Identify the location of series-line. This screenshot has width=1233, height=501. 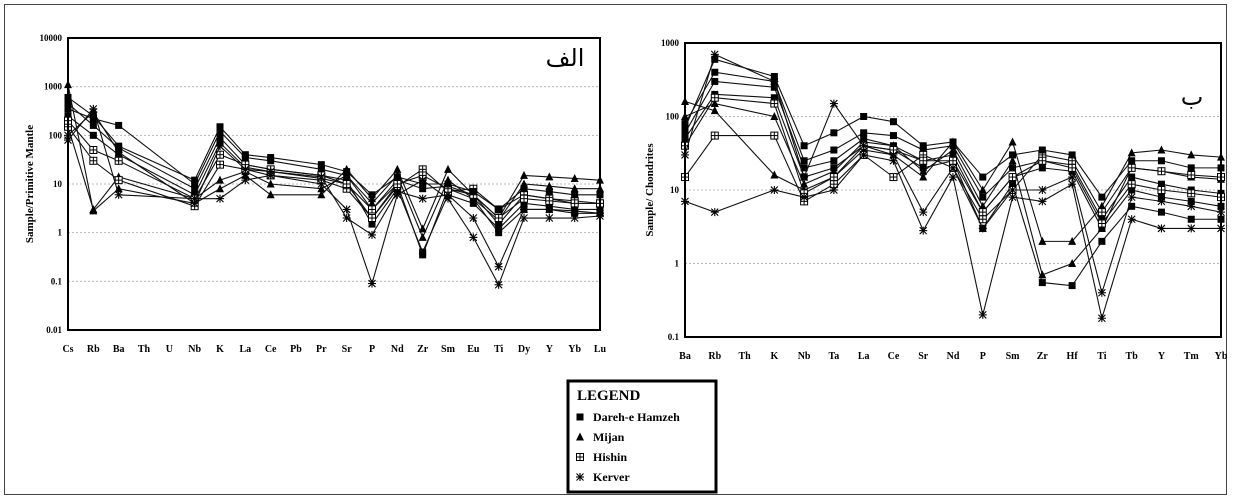
(953, 171).